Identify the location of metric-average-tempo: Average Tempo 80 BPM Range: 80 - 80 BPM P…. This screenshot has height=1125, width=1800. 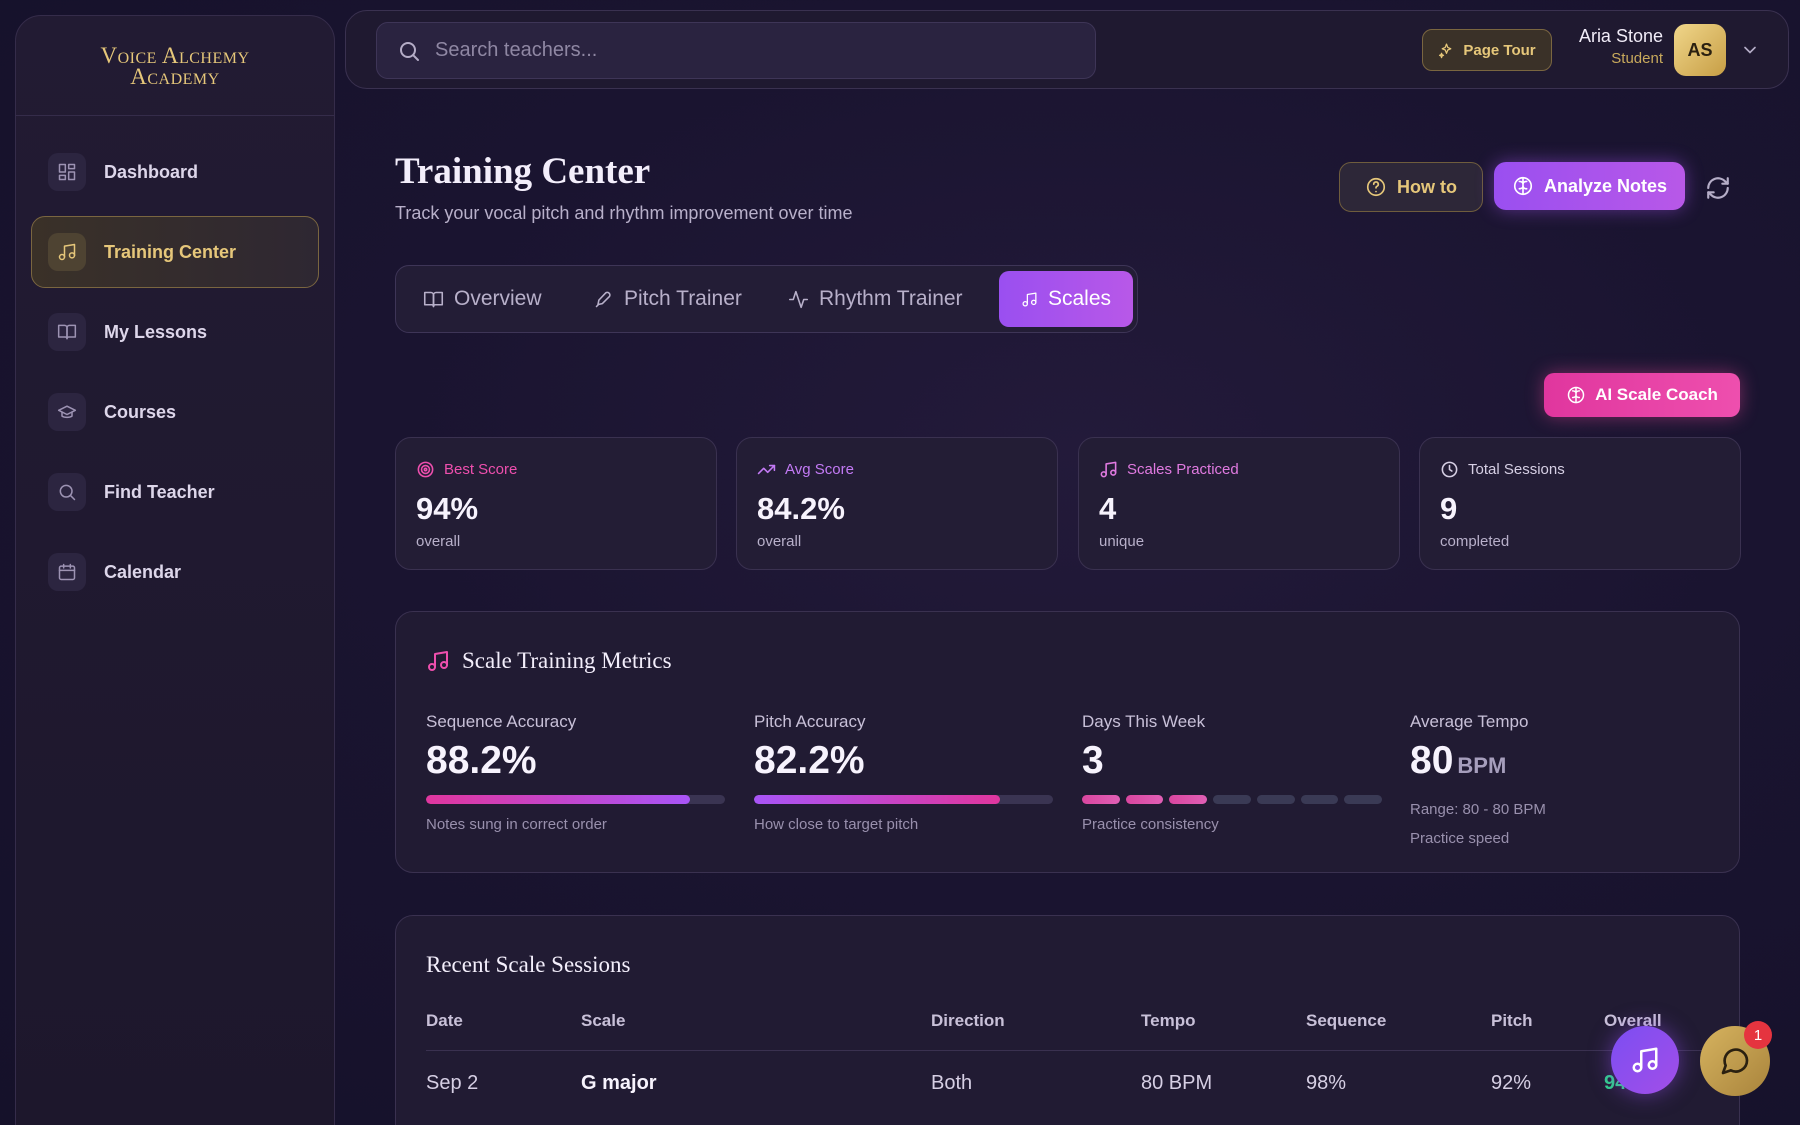
(1560, 779).